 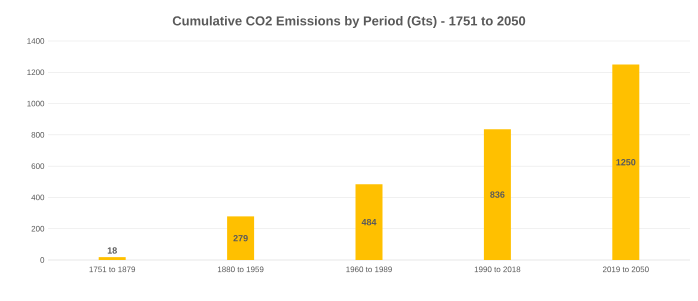 I want to click on data-label: 484, so click(x=369, y=222).